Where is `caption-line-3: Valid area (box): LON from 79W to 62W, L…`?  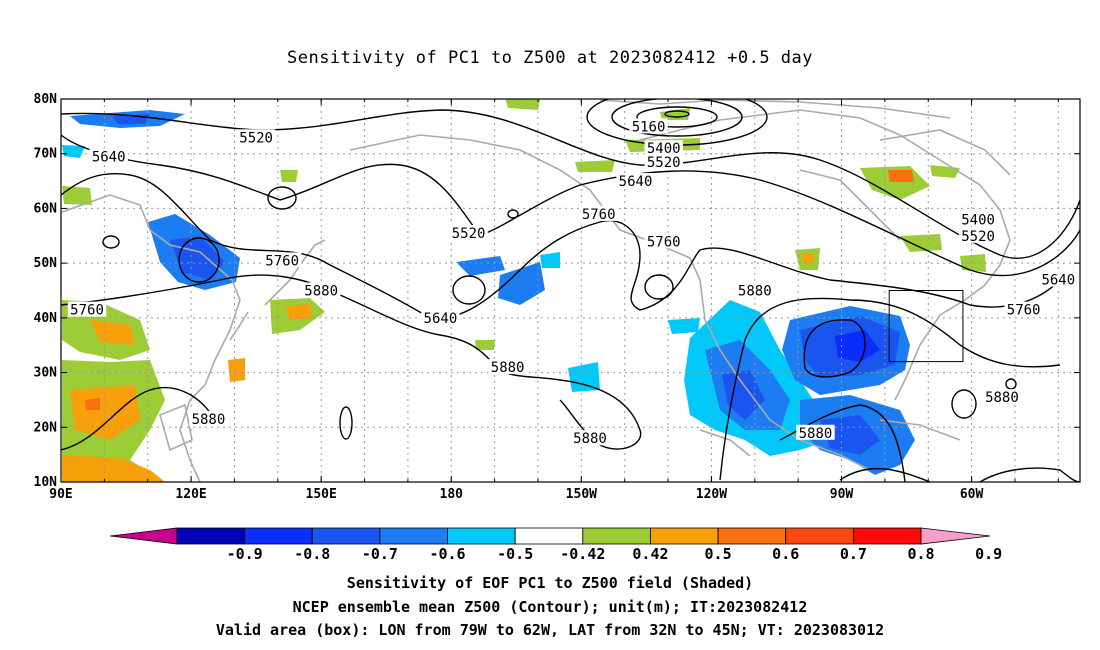 caption-line-3: Valid area (box): LON from 79W to 62W, L… is located at coordinates (550, 630).